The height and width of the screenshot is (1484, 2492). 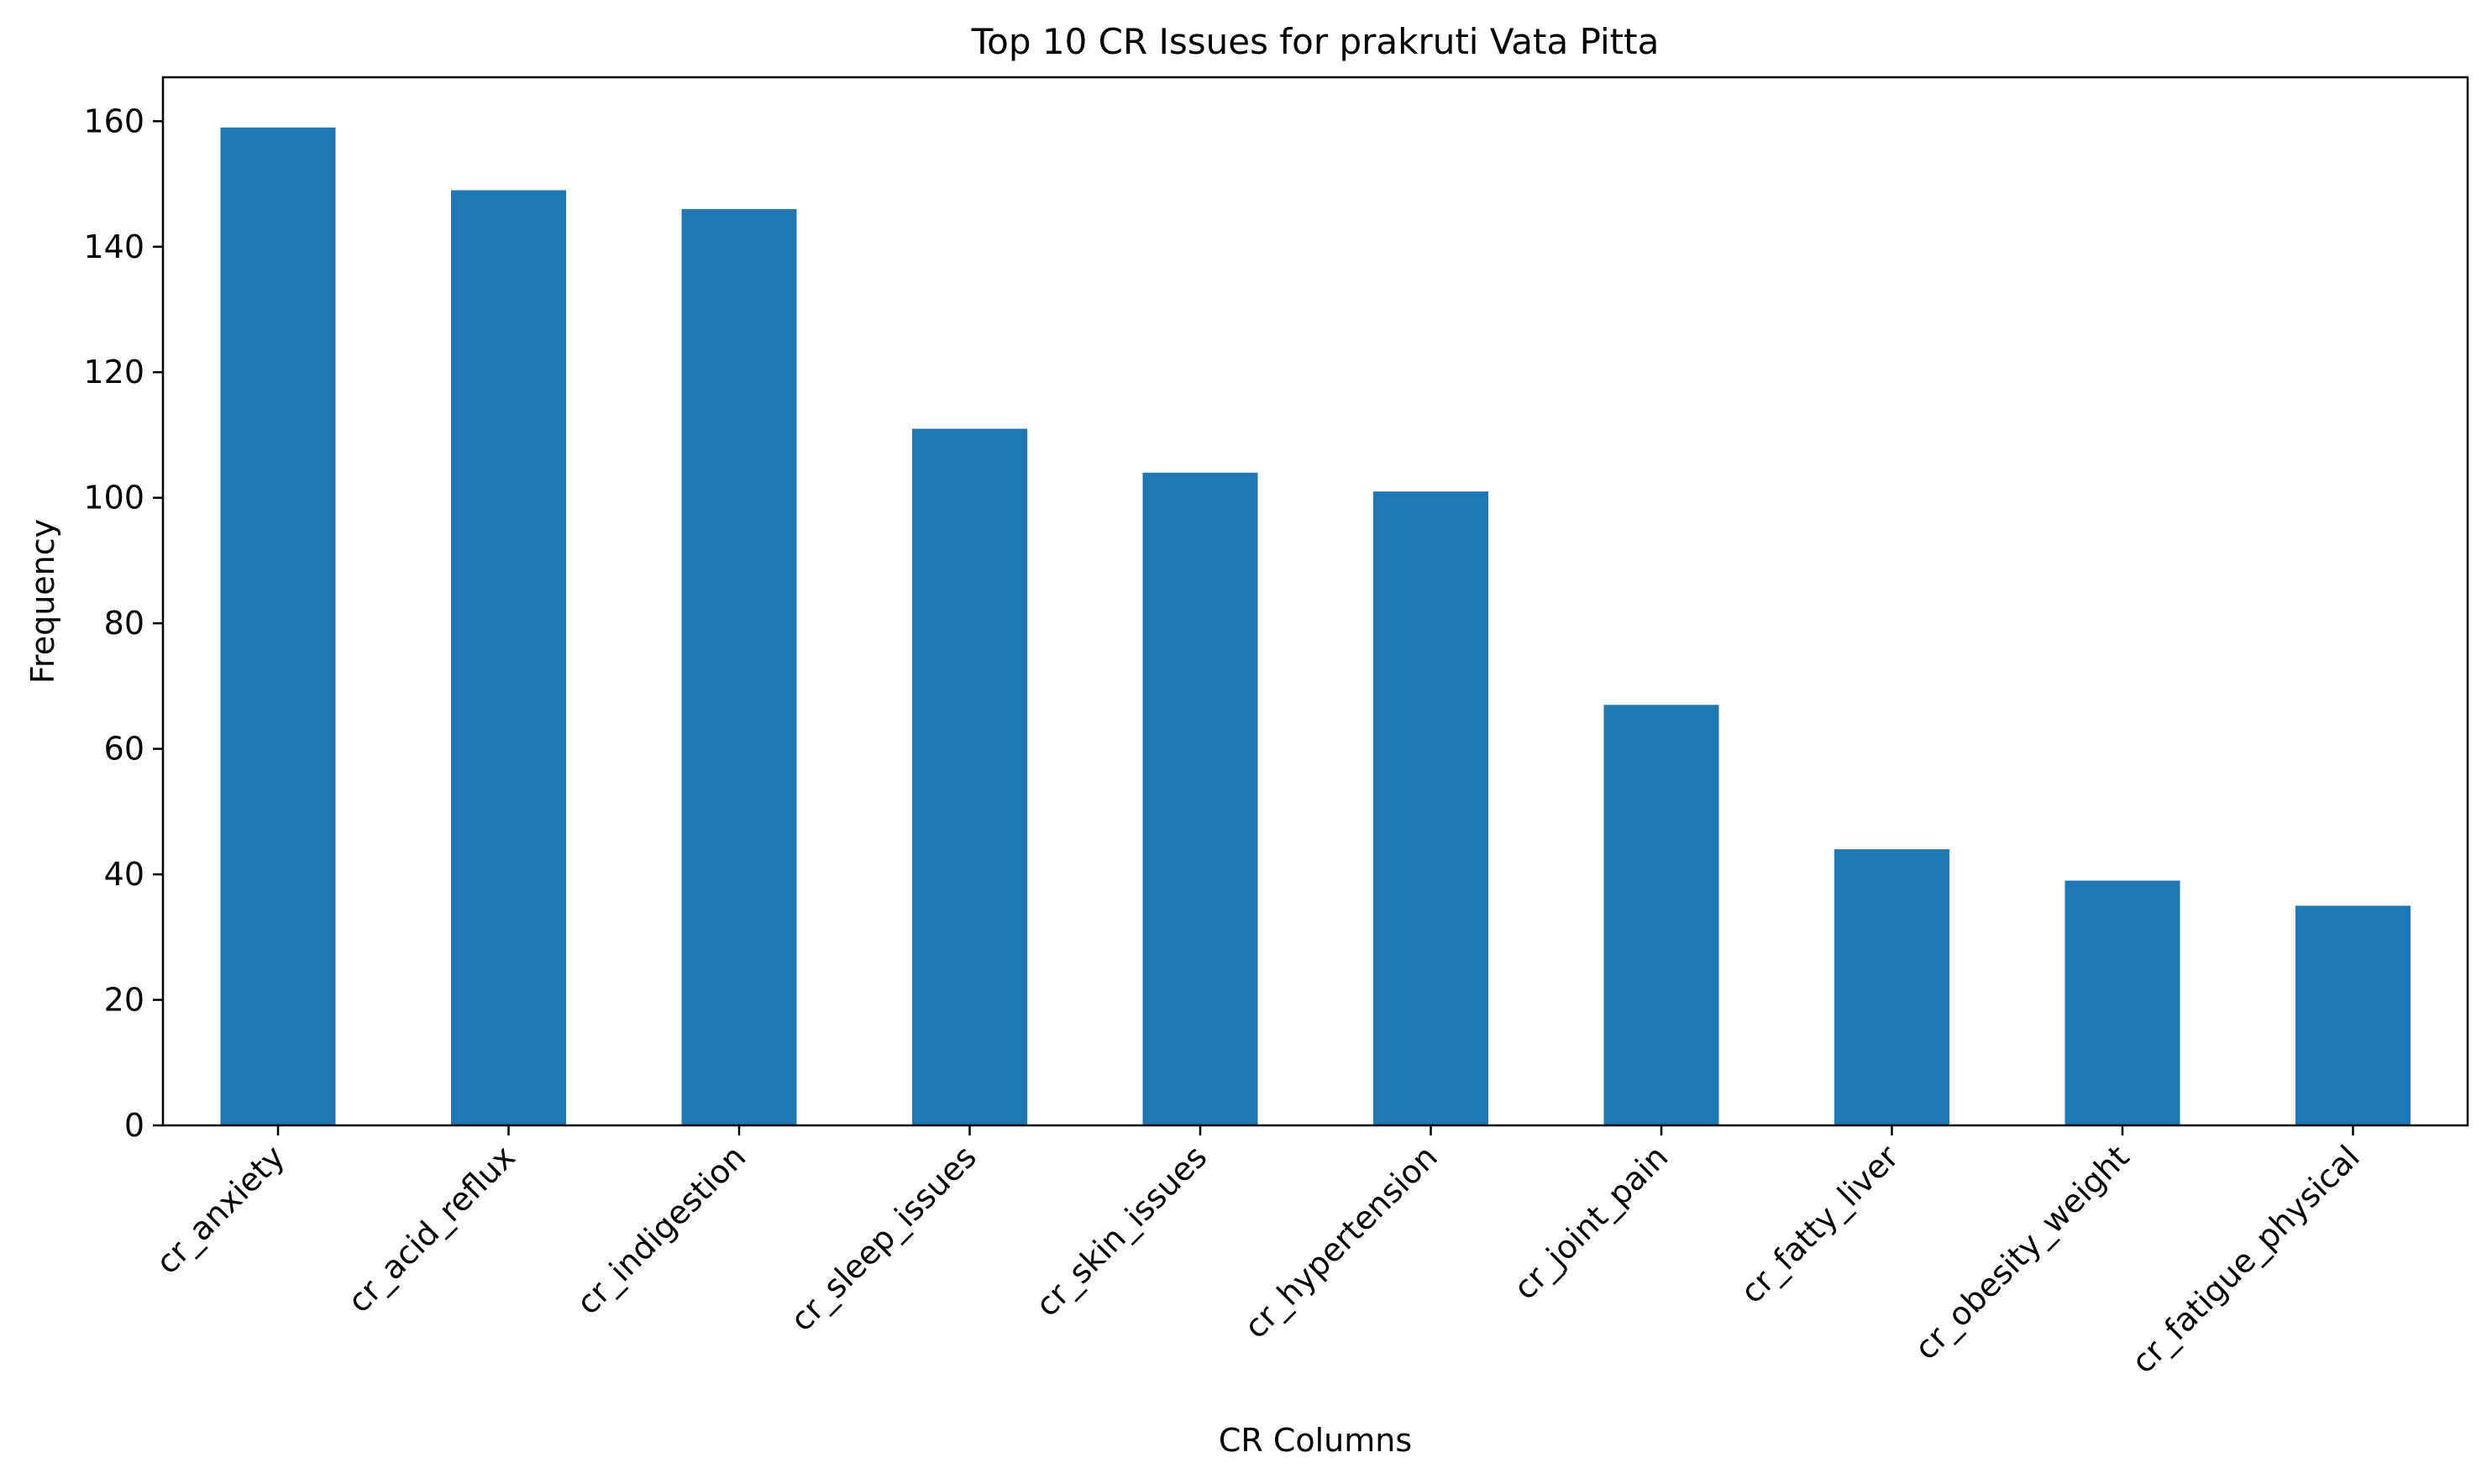 I want to click on chart-title: Top 10 CR Issues for prakruti Vata Pitta, so click(x=1315, y=42).